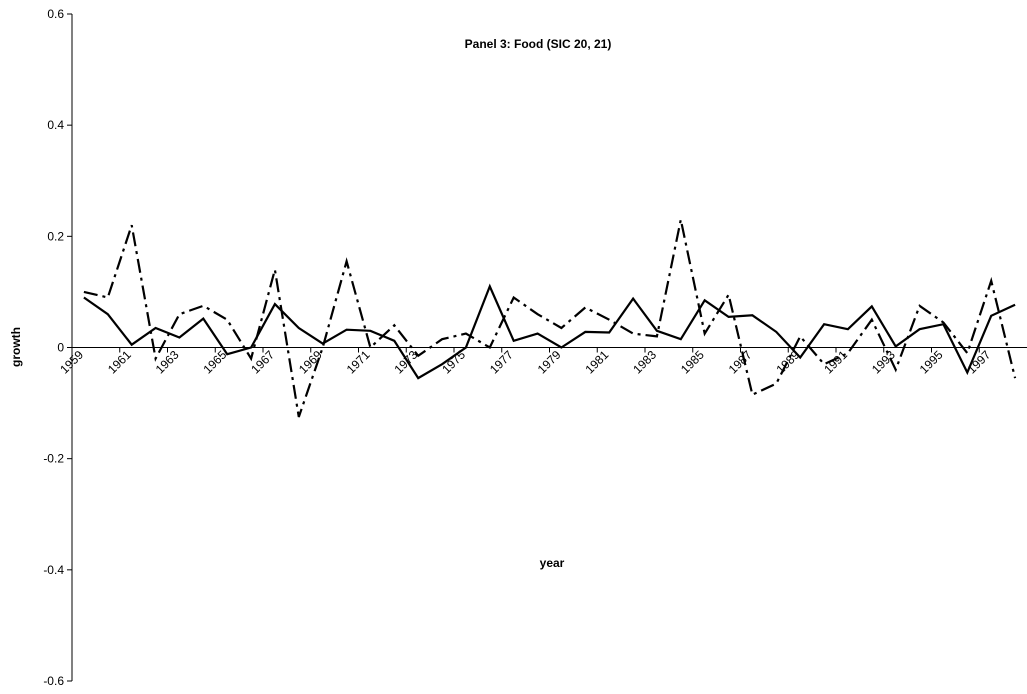 The width and height of the screenshot is (1027, 694). Describe the element at coordinates (979, 361) in the screenshot. I see `x-tick-label: 1997` at that location.